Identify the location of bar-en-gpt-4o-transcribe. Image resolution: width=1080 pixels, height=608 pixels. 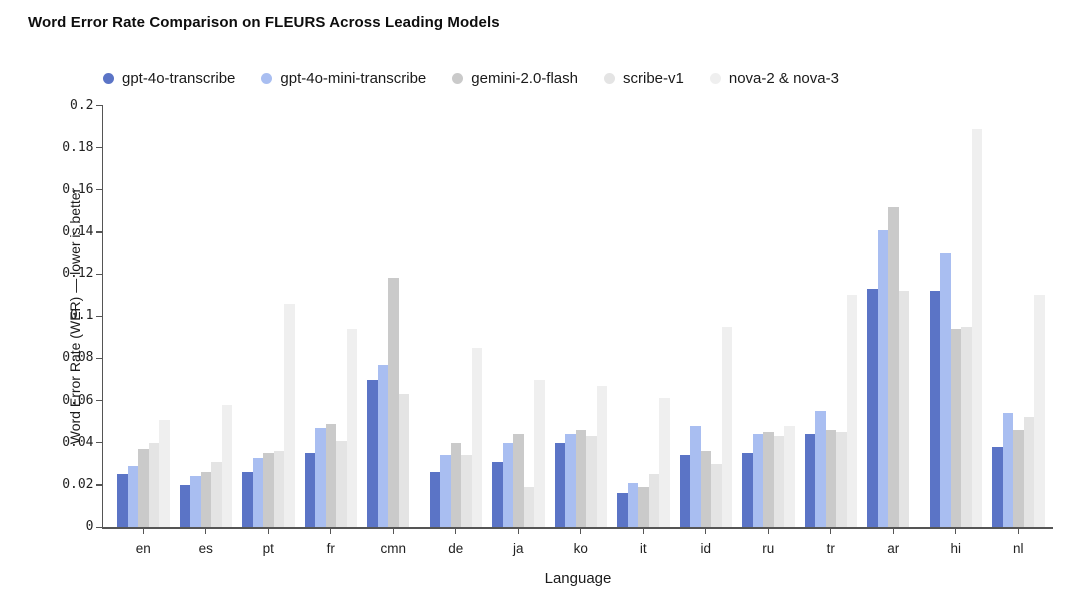
(122, 500).